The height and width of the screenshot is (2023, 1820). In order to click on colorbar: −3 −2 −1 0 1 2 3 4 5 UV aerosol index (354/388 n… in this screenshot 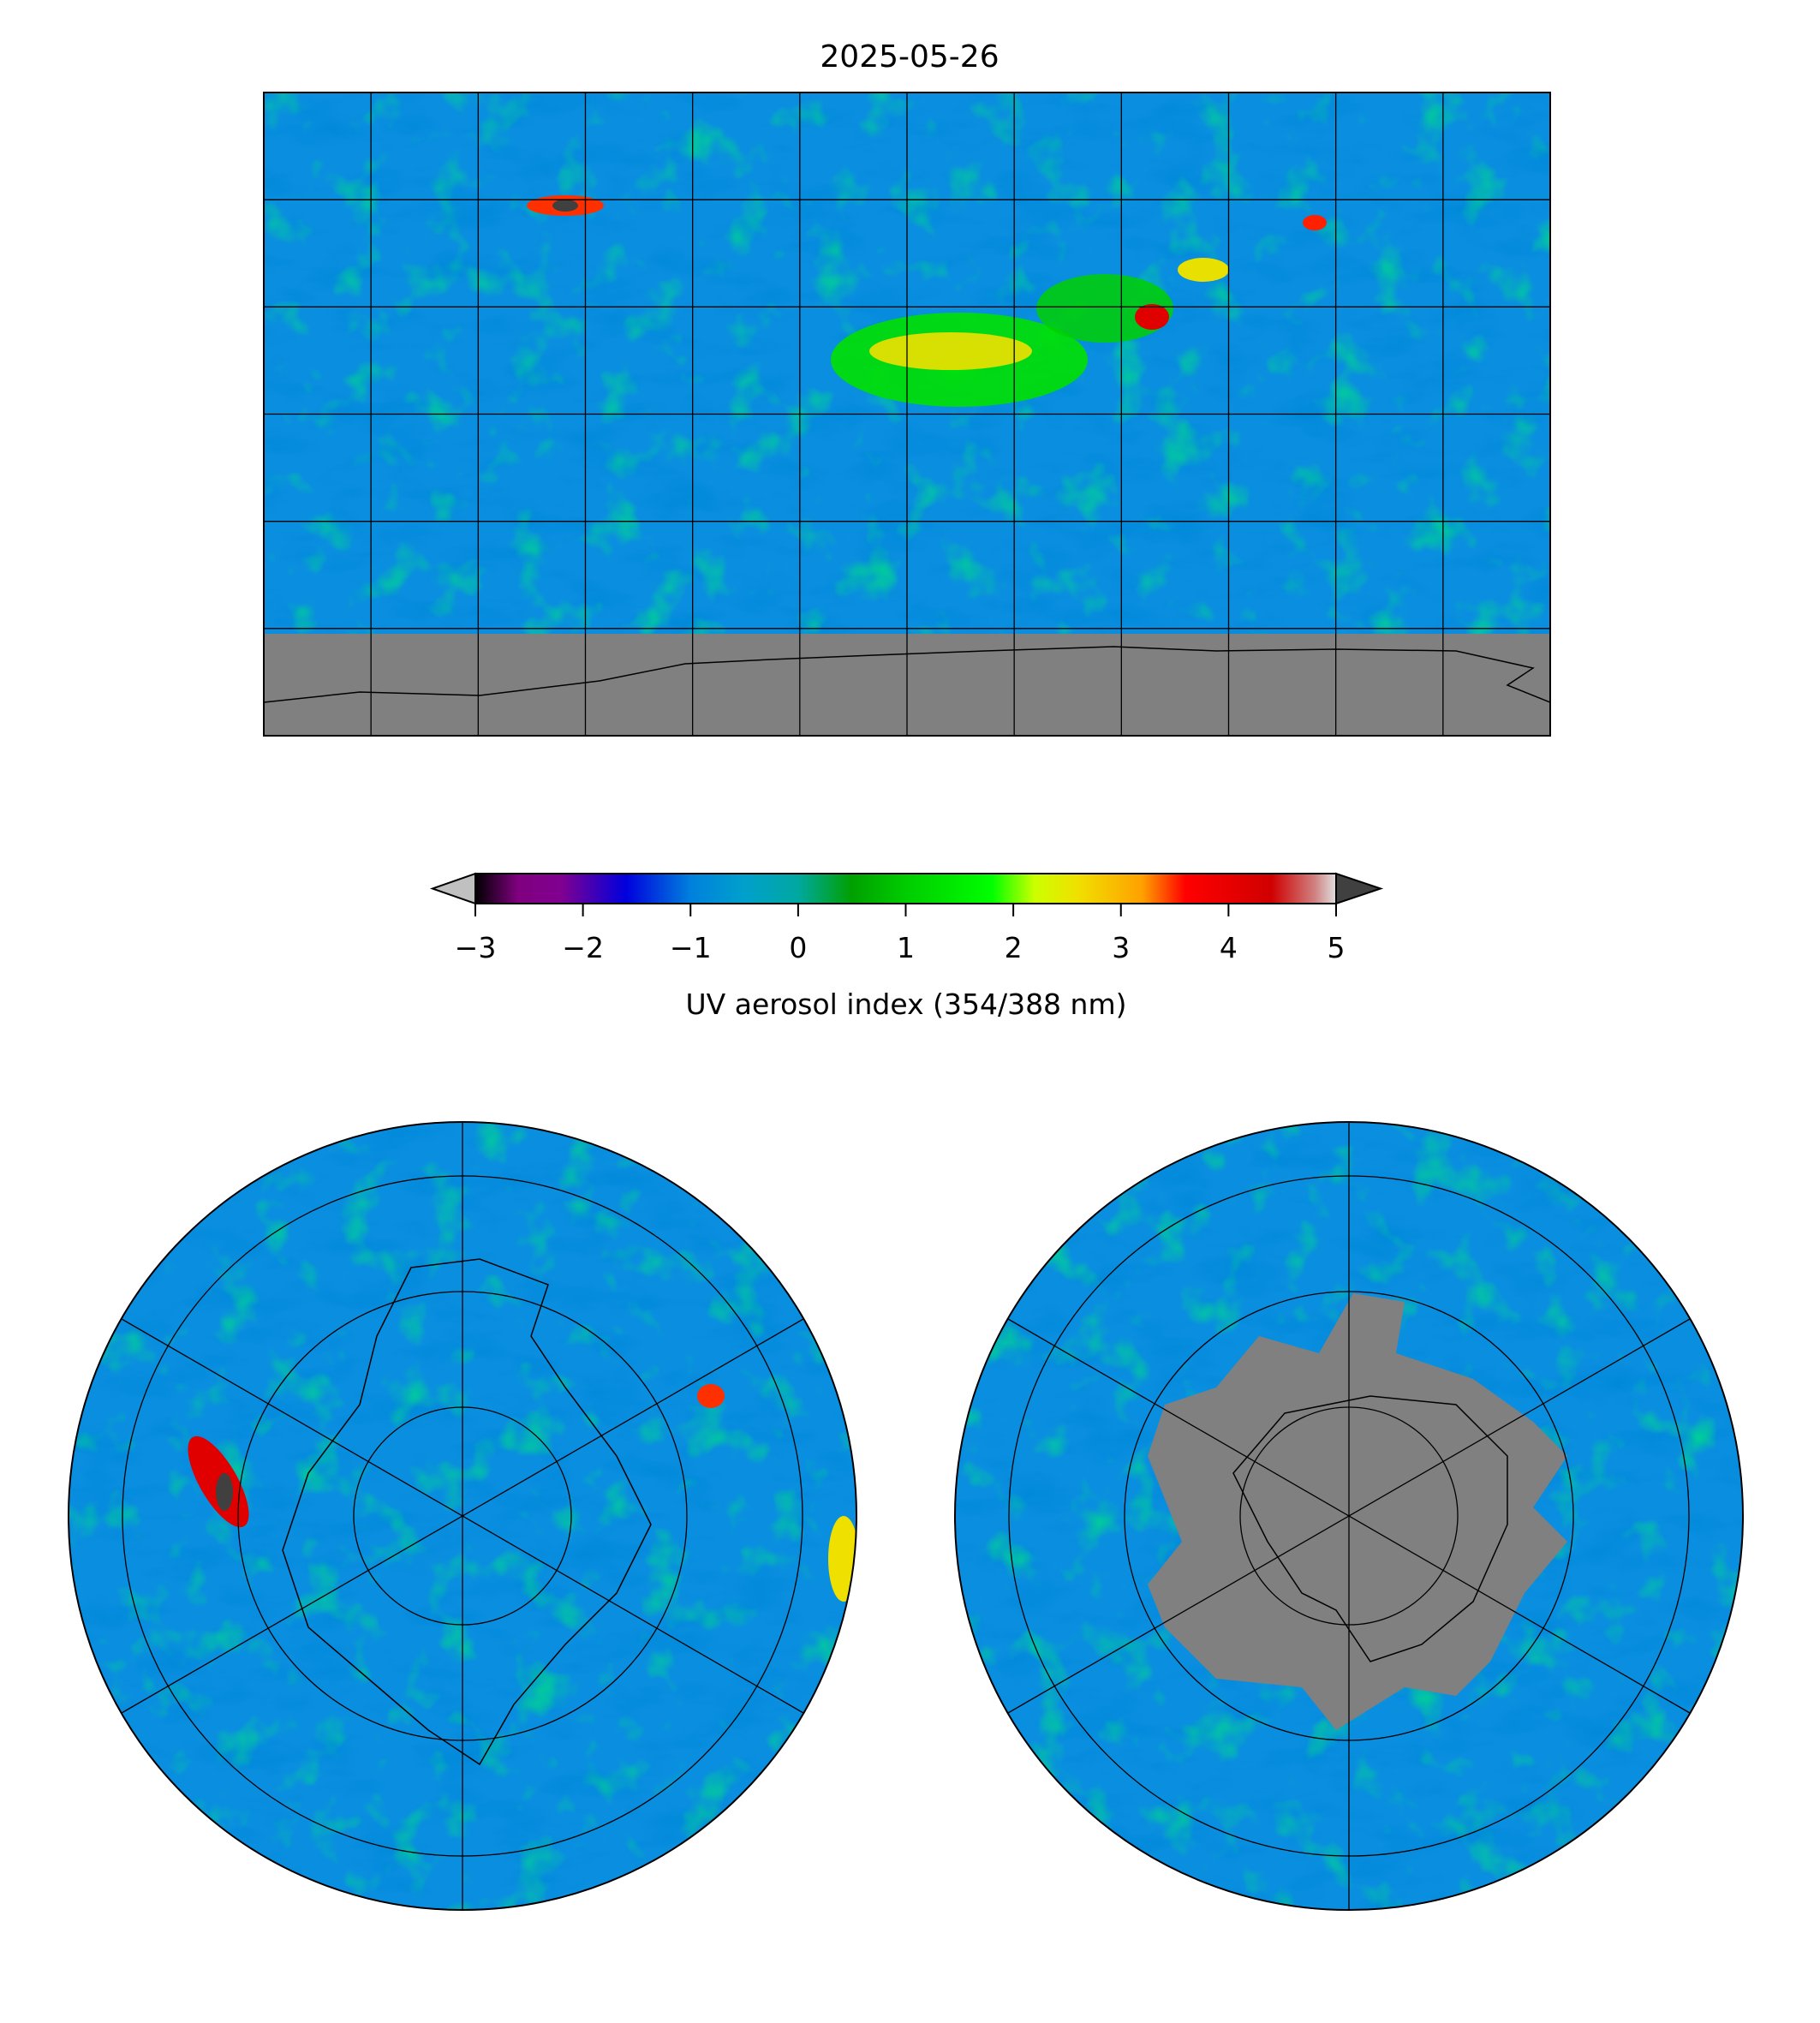, I will do `click(907, 946)`.